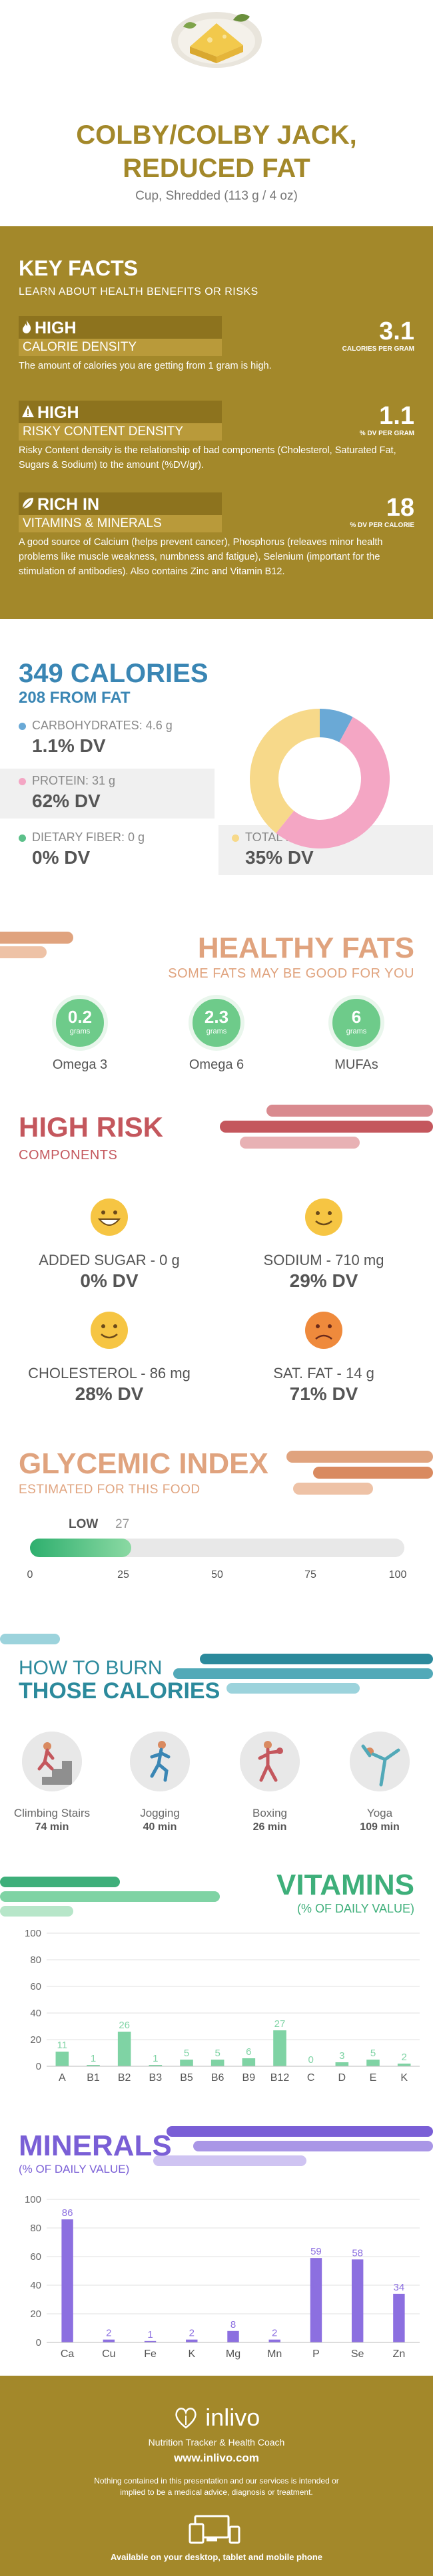  Describe the element at coordinates (217, 2063) in the screenshot. I see `bar-b6` at that location.